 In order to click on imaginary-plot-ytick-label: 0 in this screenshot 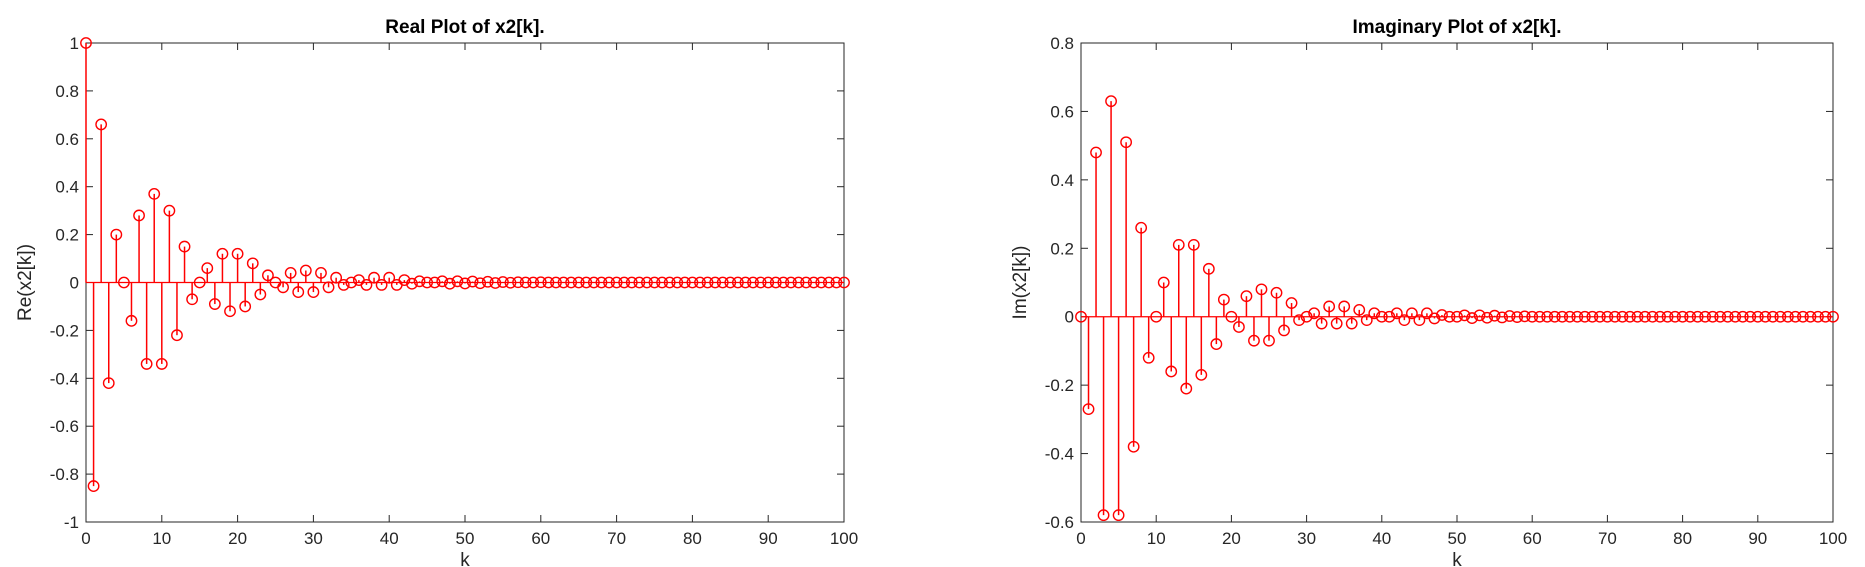, I will do `click(1069, 317)`.